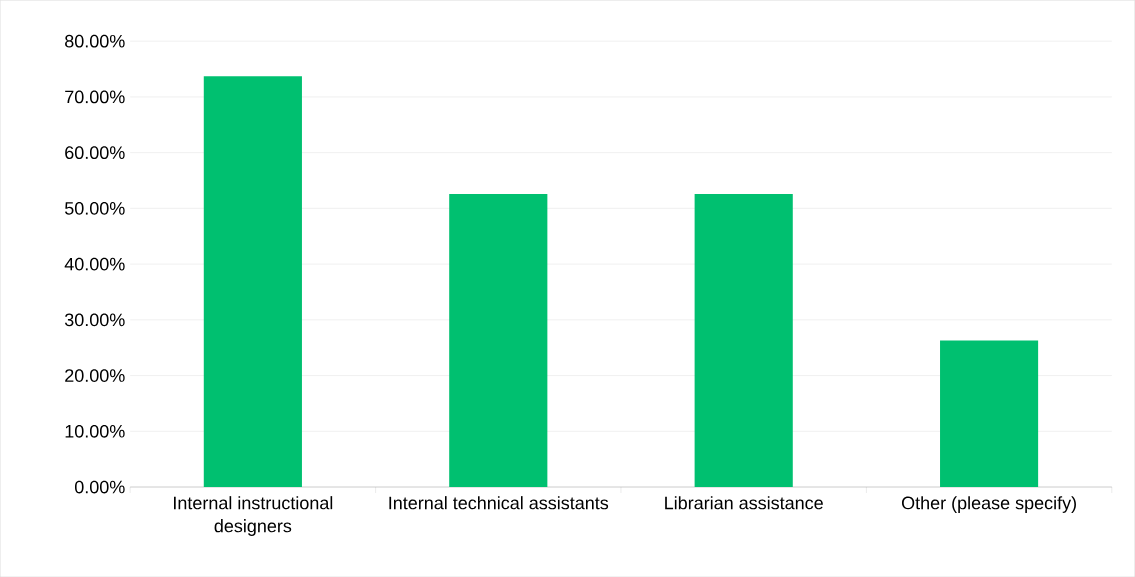 The image size is (1135, 577). Describe the element at coordinates (94, 264) in the screenshot. I see `y-tick-label: 40.00%` at that location.